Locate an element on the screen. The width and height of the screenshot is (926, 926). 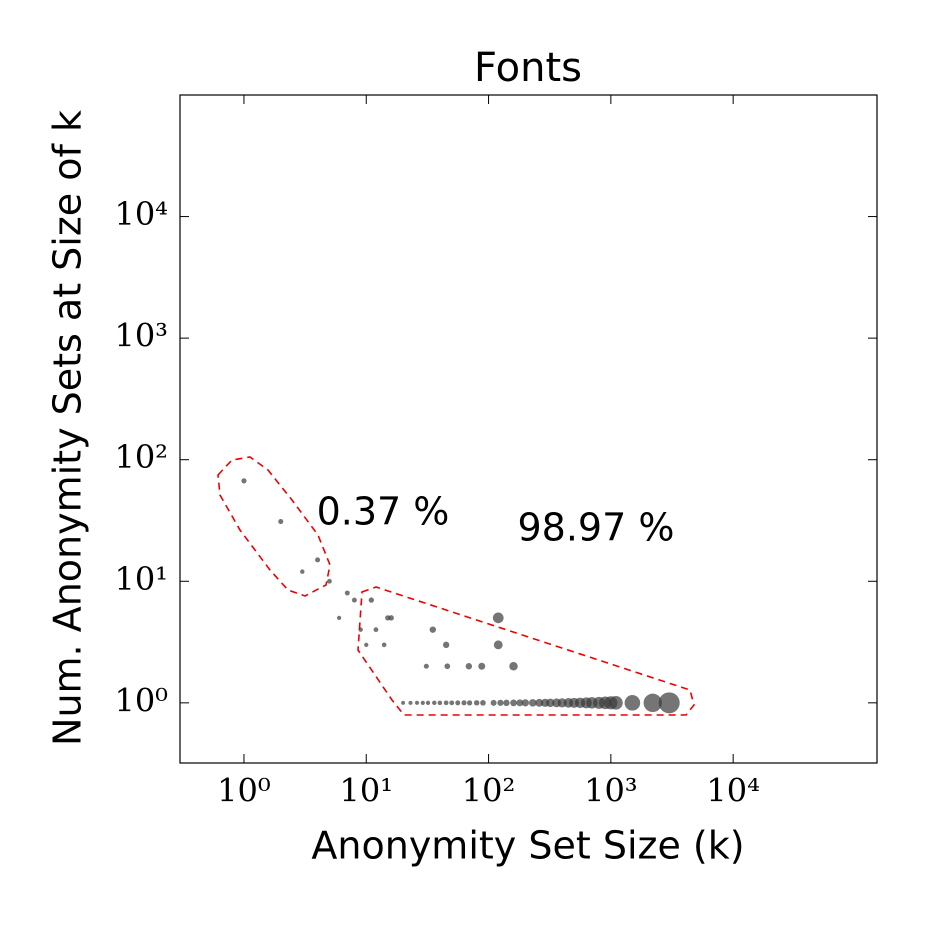
x-tick-label: 10³ is located at coordinates (611, 791).